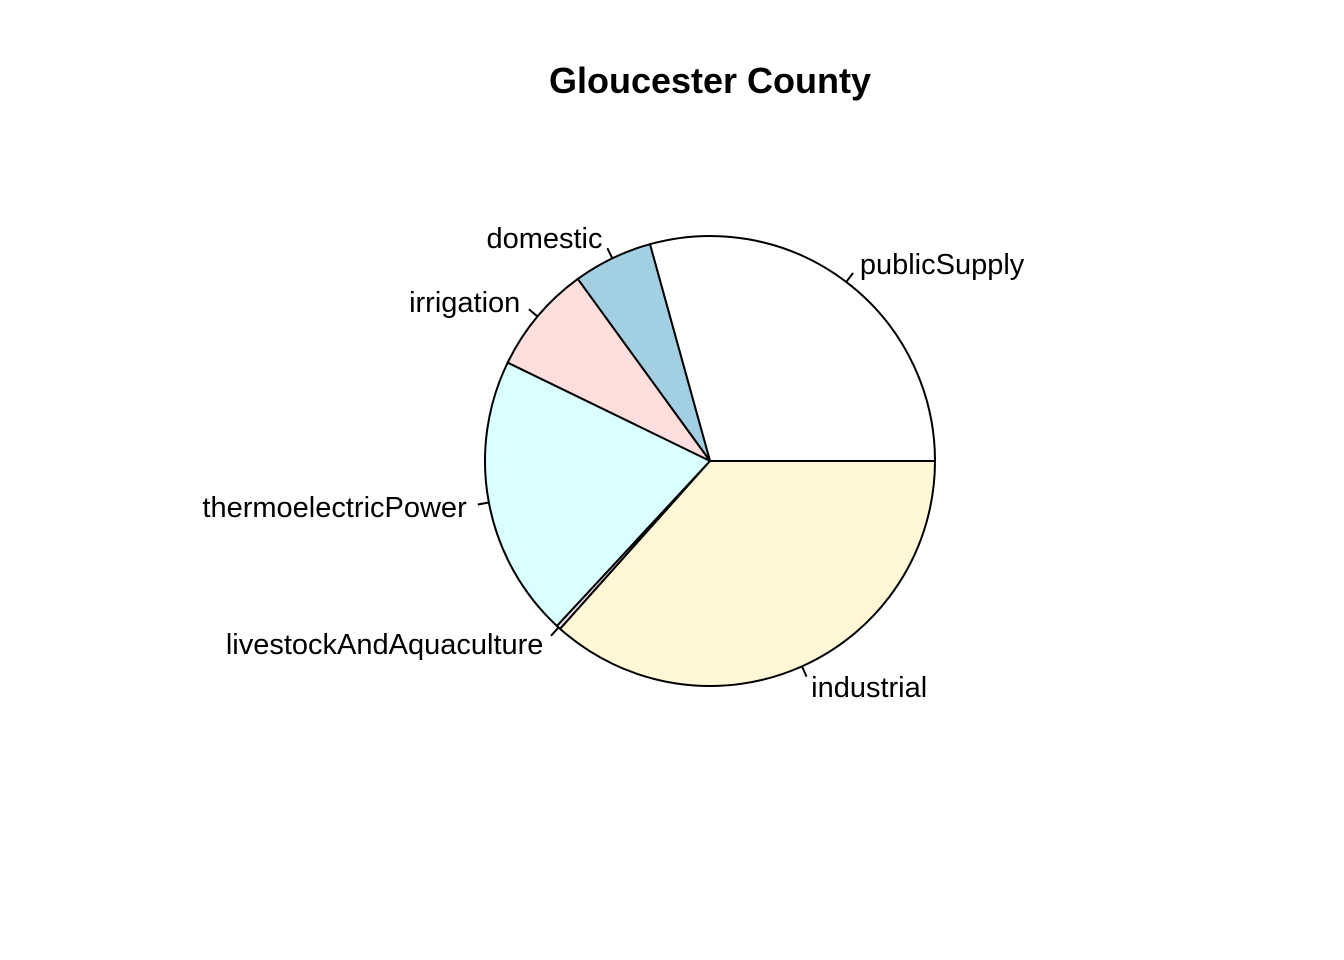 The image size is (1344, 960). What do you see at coordinates (598, 494) in the screenshot?
I see `pie-slice-thermoelectric-power` at bounding box center [598, 494].